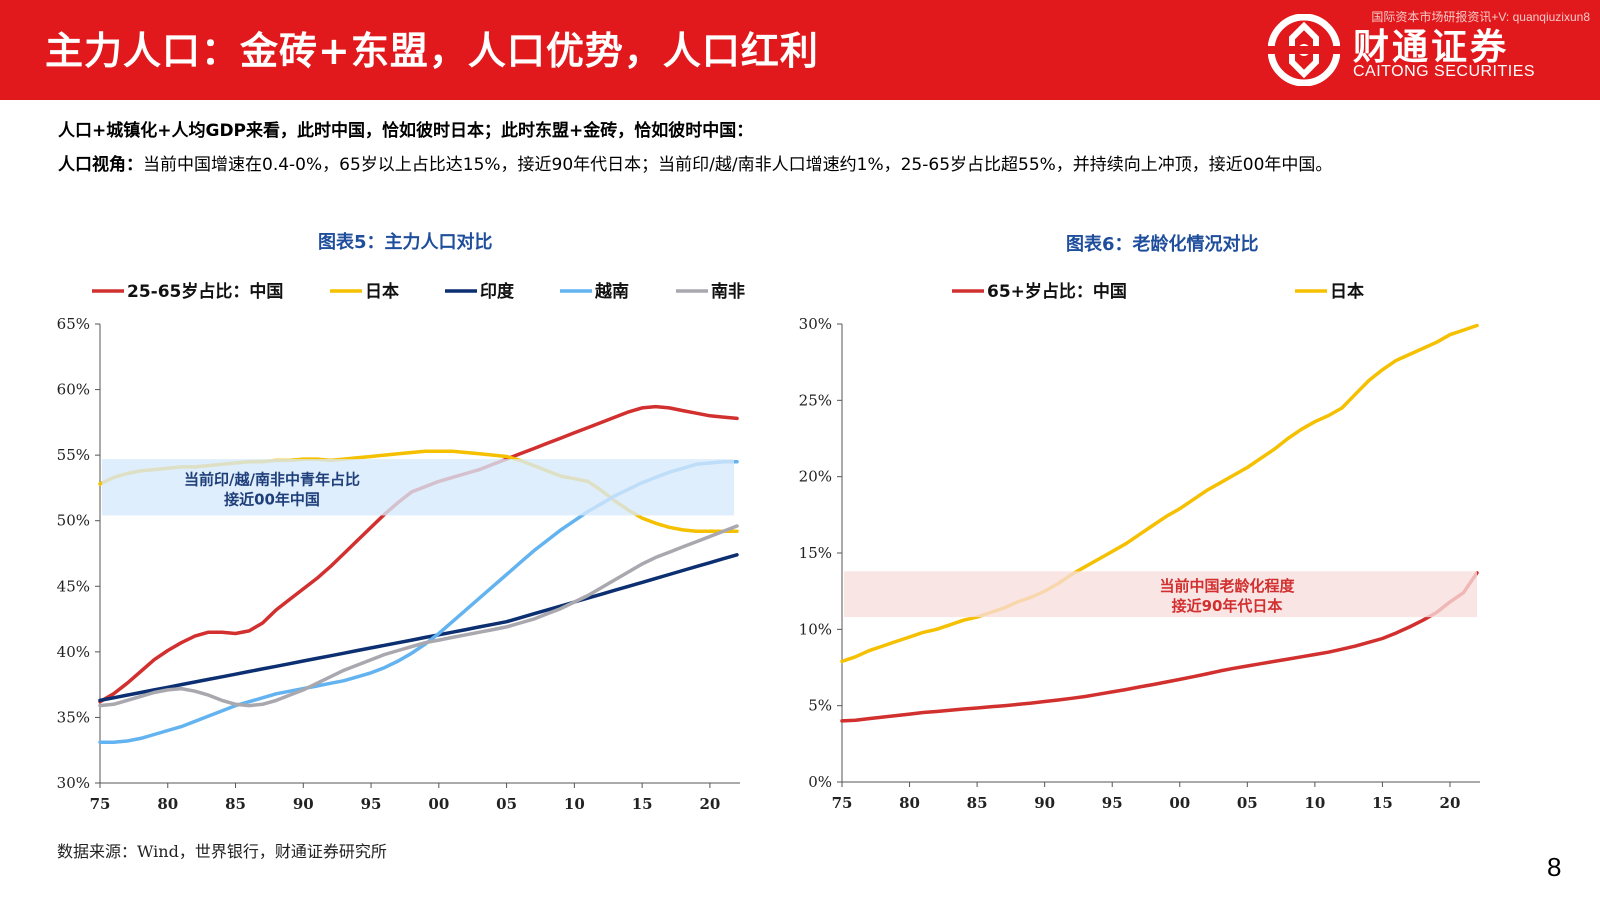 The height and width of the screenshot is (900, 1600). What do you see at coordinates (815, 400) in the screenshot?
I see `y-tick-label: 25%` at bounding box center [815, 400].